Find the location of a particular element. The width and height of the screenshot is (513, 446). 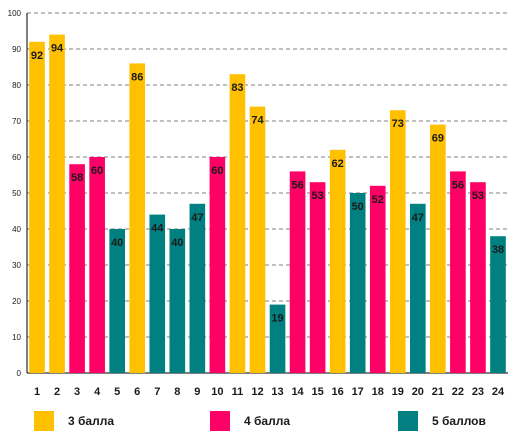

data-label-24: 38 is located at coordinates (498, 250).